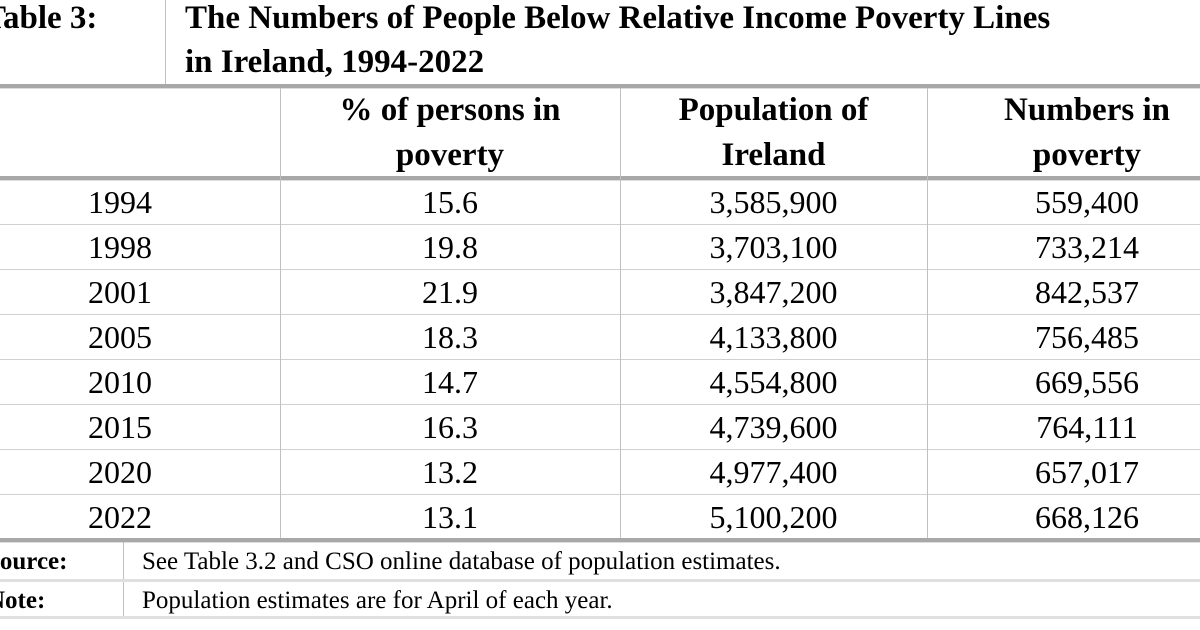  What do you see at coordinates (773, 247) in the screenshot?
I see `cell-population: 3,703,100` at bounding box center [773, 247].